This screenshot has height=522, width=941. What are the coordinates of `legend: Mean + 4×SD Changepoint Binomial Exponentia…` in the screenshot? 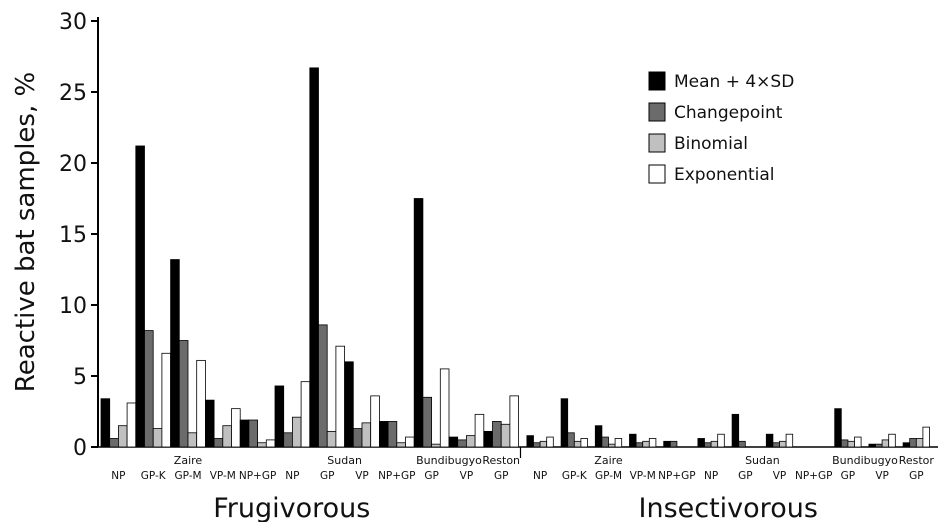 It's located at (721, 128).